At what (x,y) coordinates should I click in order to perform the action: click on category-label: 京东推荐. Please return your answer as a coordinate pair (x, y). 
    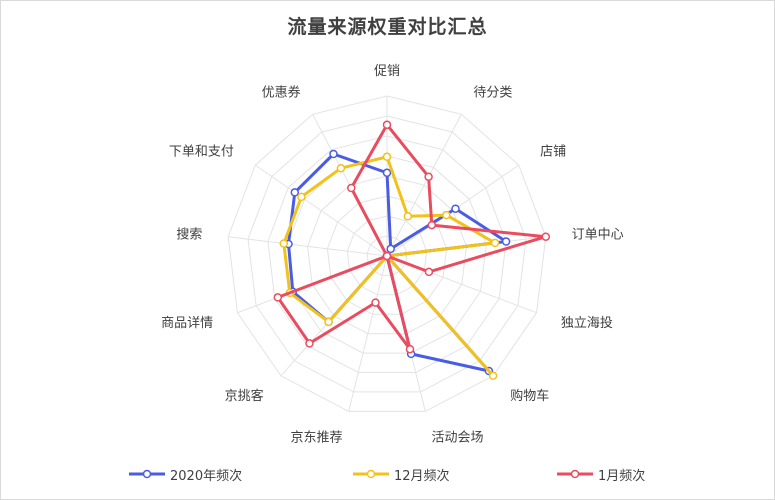
    Looking at the image, I should click on (316, 438).